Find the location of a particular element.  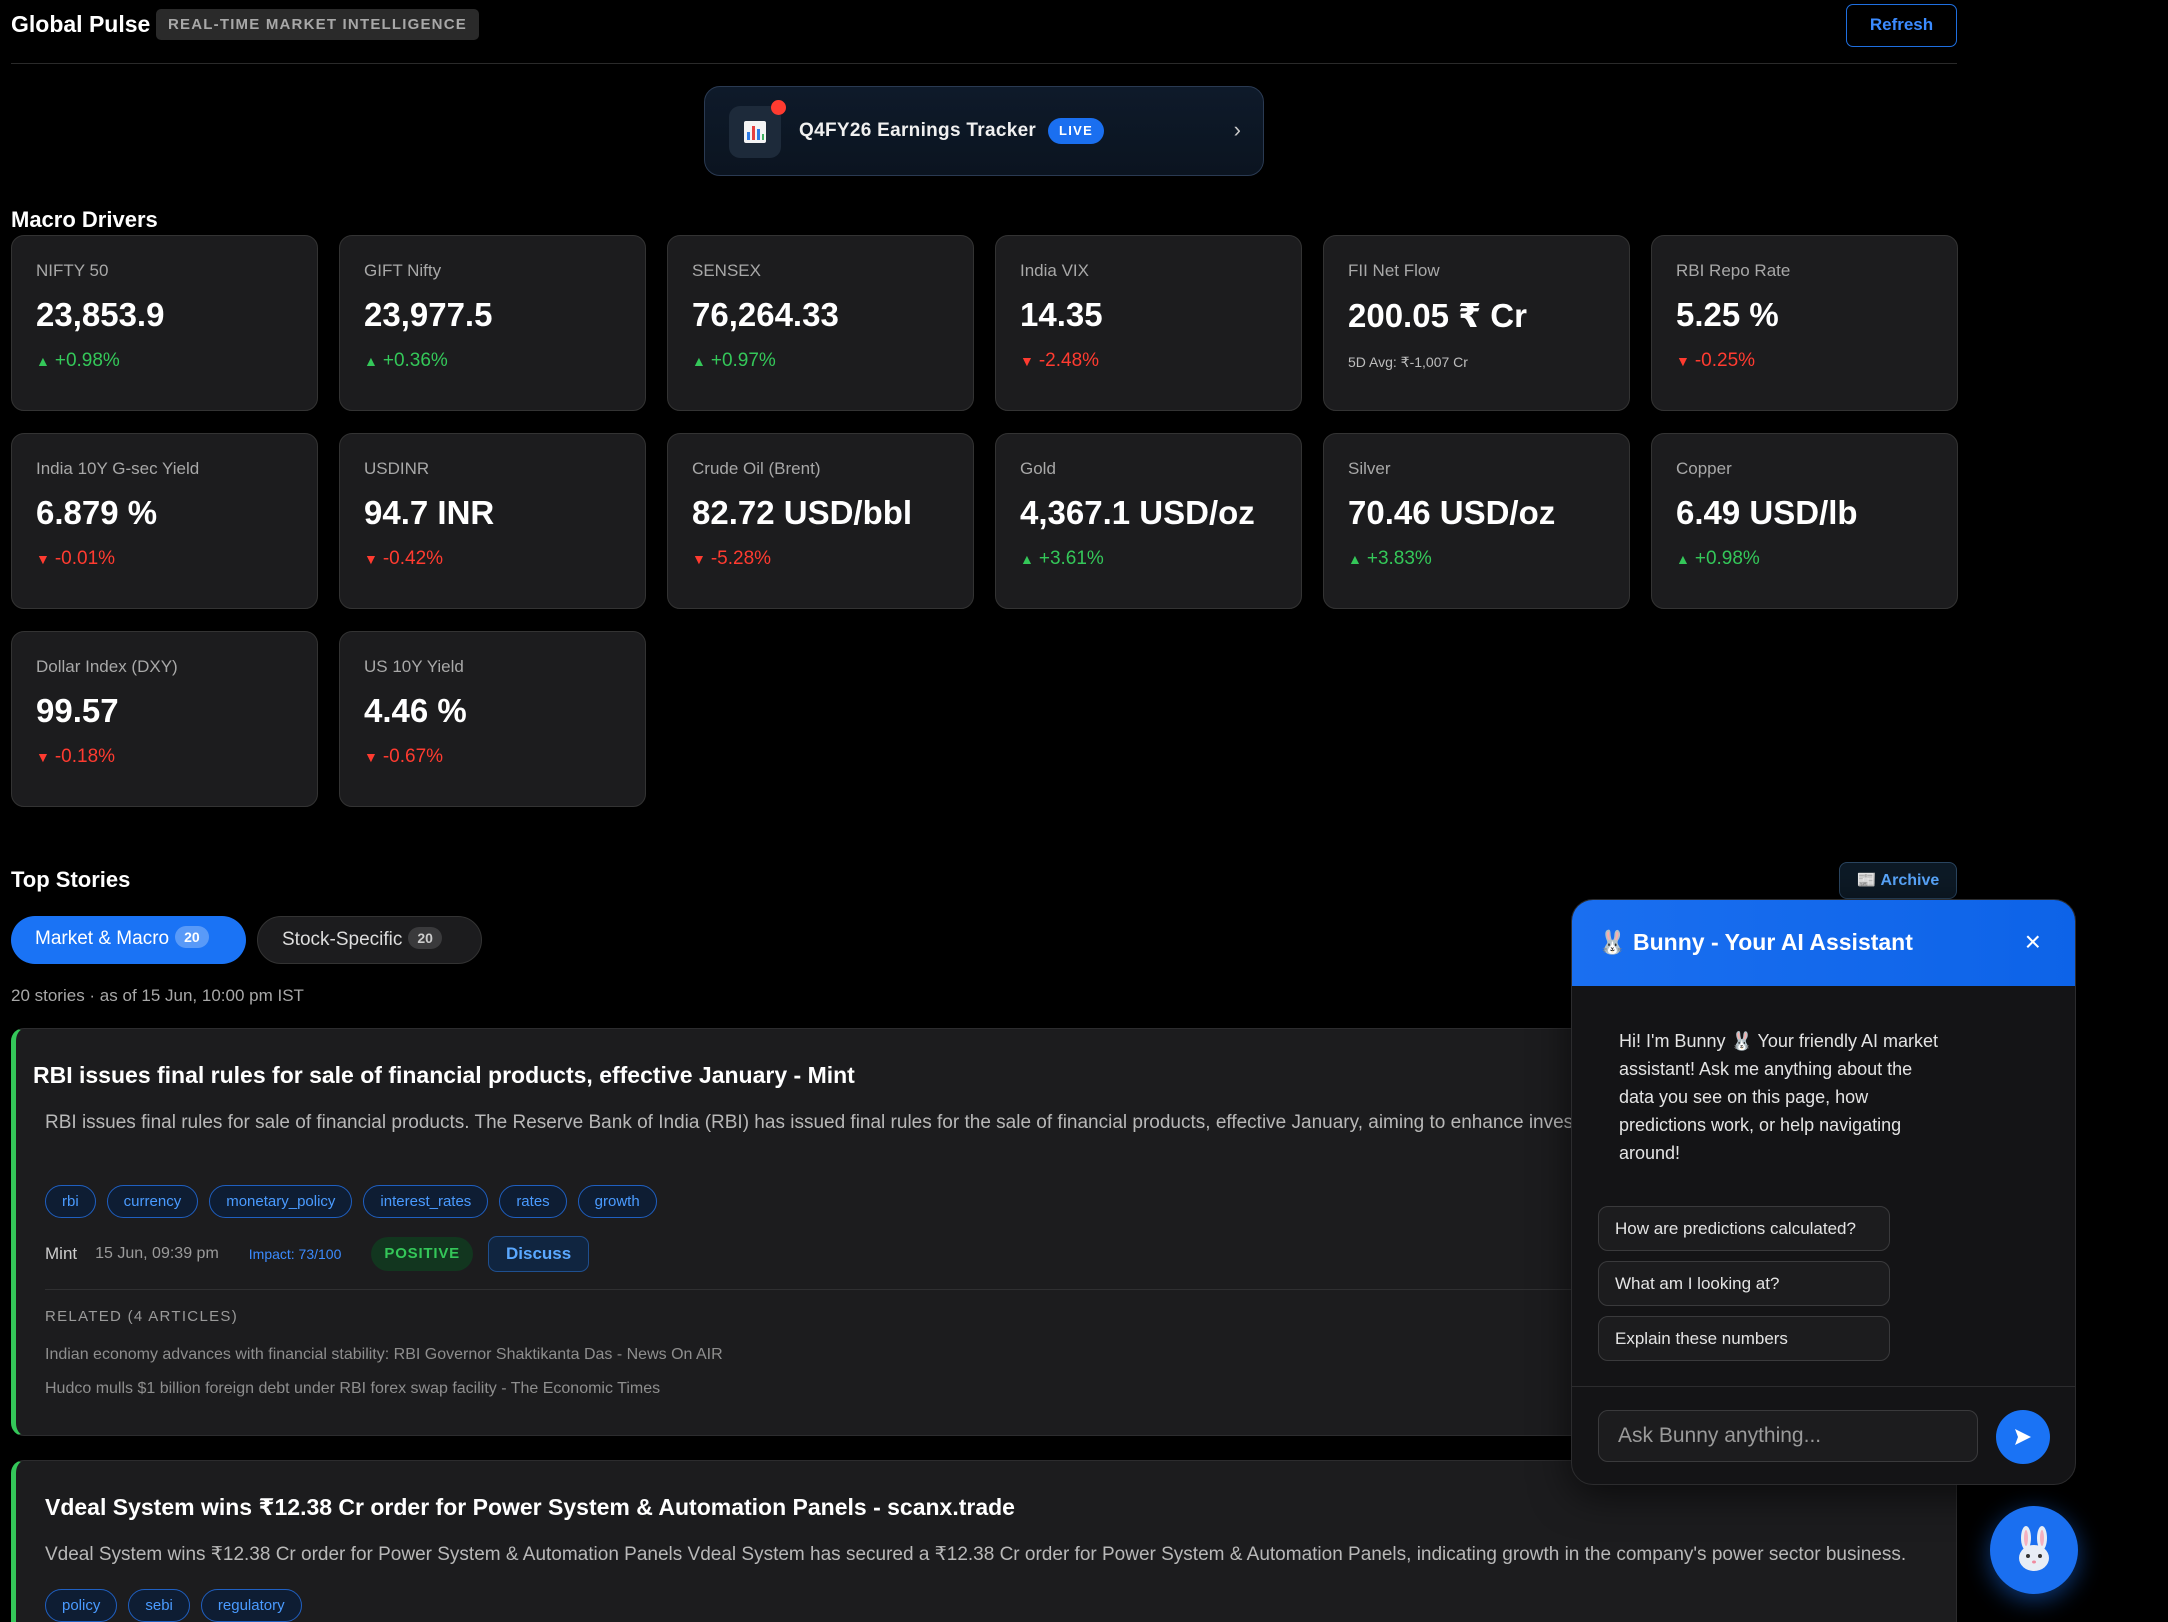

tab-label: Market & Macro is located at coordinates (102, 938).